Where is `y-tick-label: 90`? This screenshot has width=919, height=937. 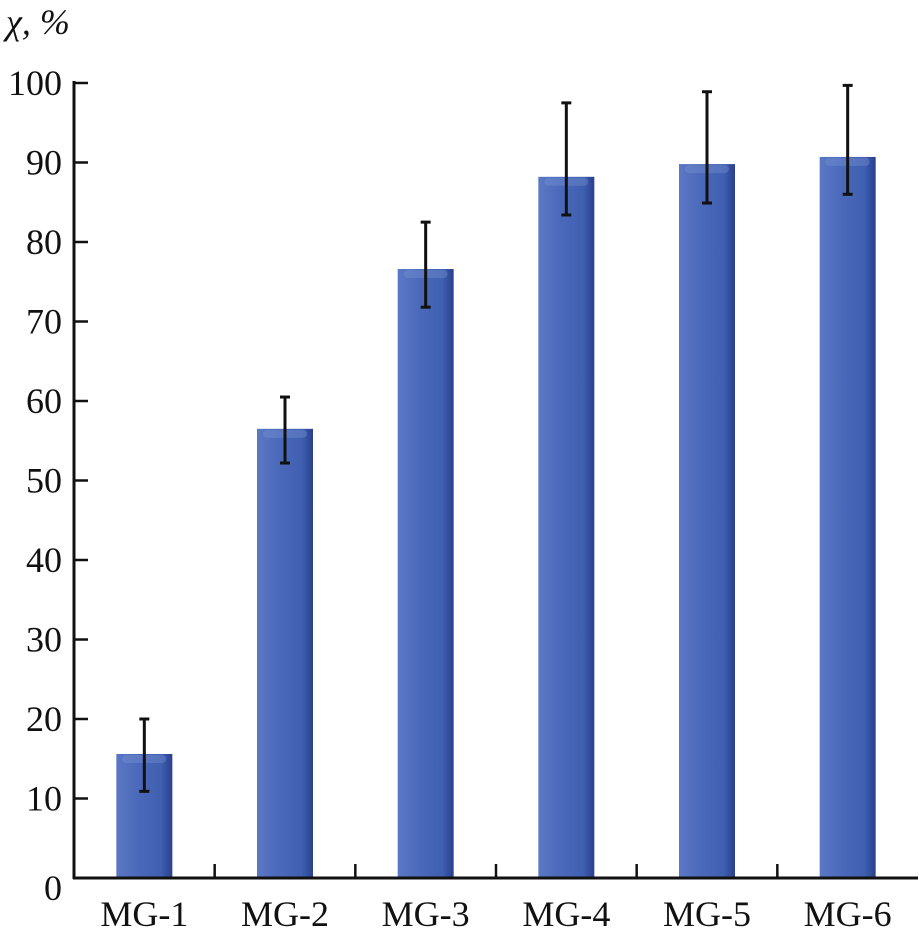 y-tick-label: 90 is located at coordinates (44, 163).